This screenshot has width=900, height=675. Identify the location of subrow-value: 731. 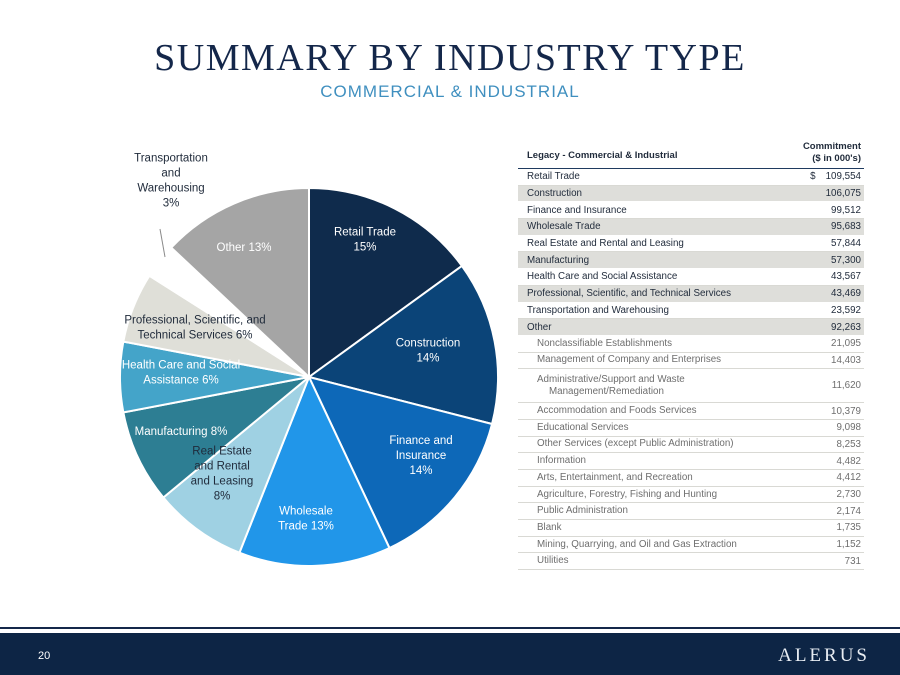
(852, 561).